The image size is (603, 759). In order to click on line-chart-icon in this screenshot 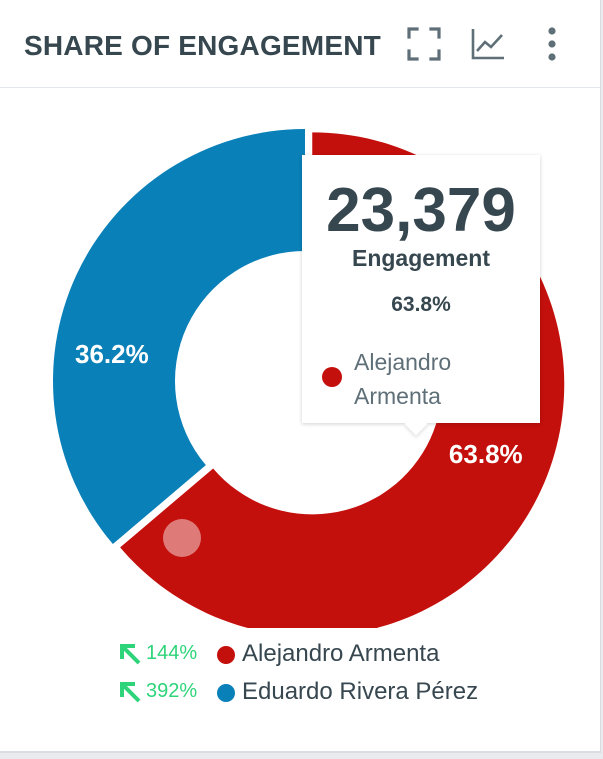, I will do `click(487, 44)`.